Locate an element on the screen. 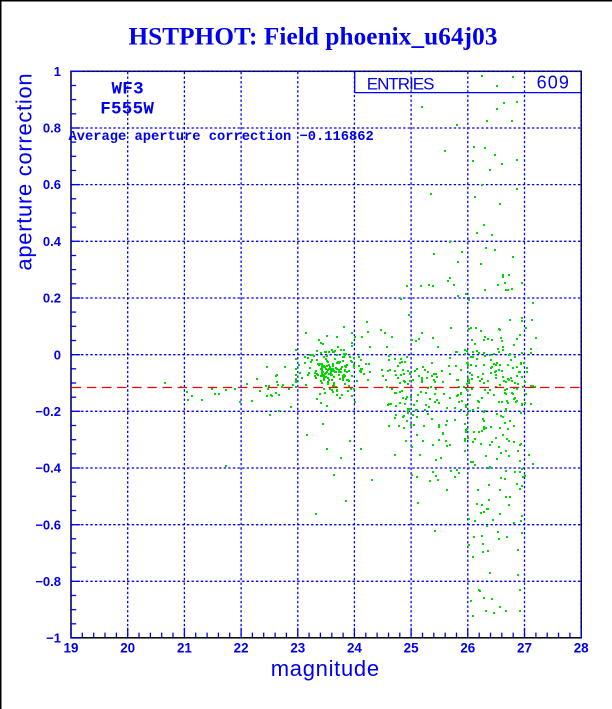  svg-text: 27 is located at coordinates (524, 647).